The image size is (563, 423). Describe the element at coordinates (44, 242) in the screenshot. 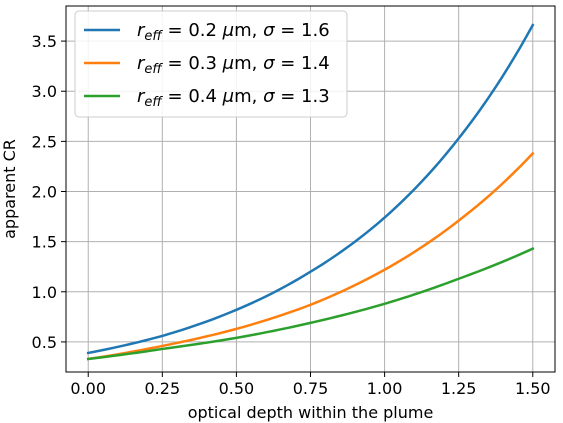

I see `y-tick-label: 1.5` at that location.